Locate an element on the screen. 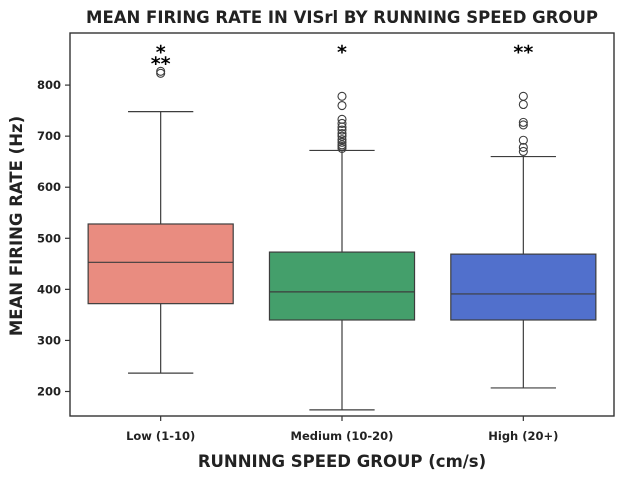 The width and height of the screenshot is (622, 478). y-tick-label: 600 is located at coordinates (49, 187).